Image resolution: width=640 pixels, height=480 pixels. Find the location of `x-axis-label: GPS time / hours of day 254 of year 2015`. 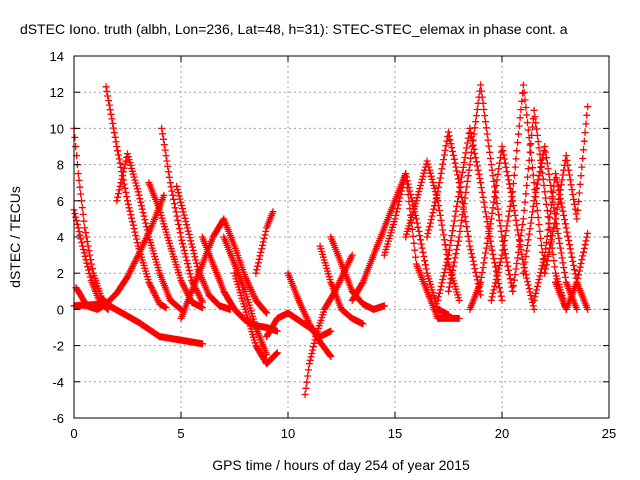

x-axis-label: GPS time / hours of day 254 of year 2015 is located at coordinates (341, 465).